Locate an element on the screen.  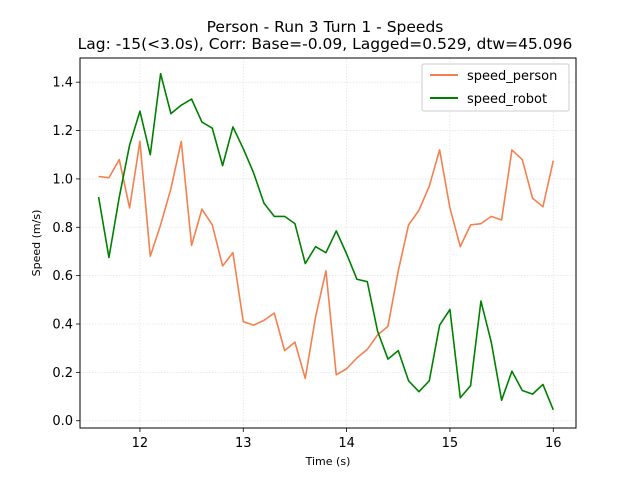
x-tick-label: 15 is located at coordinates (450, 443).